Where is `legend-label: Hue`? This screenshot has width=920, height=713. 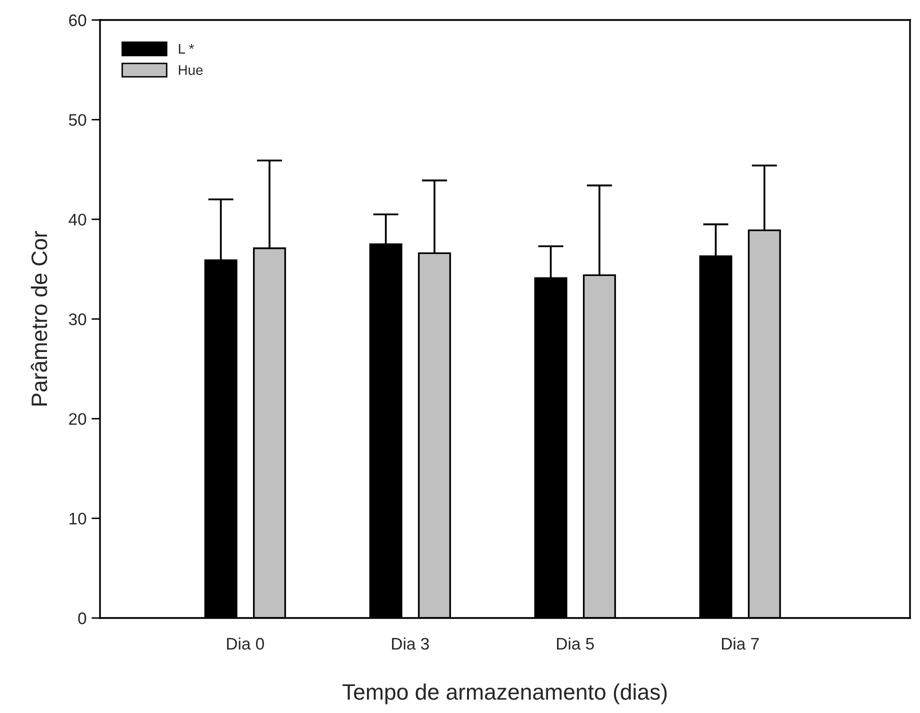 legend-label: Hue is located at coordinates (190, 70).